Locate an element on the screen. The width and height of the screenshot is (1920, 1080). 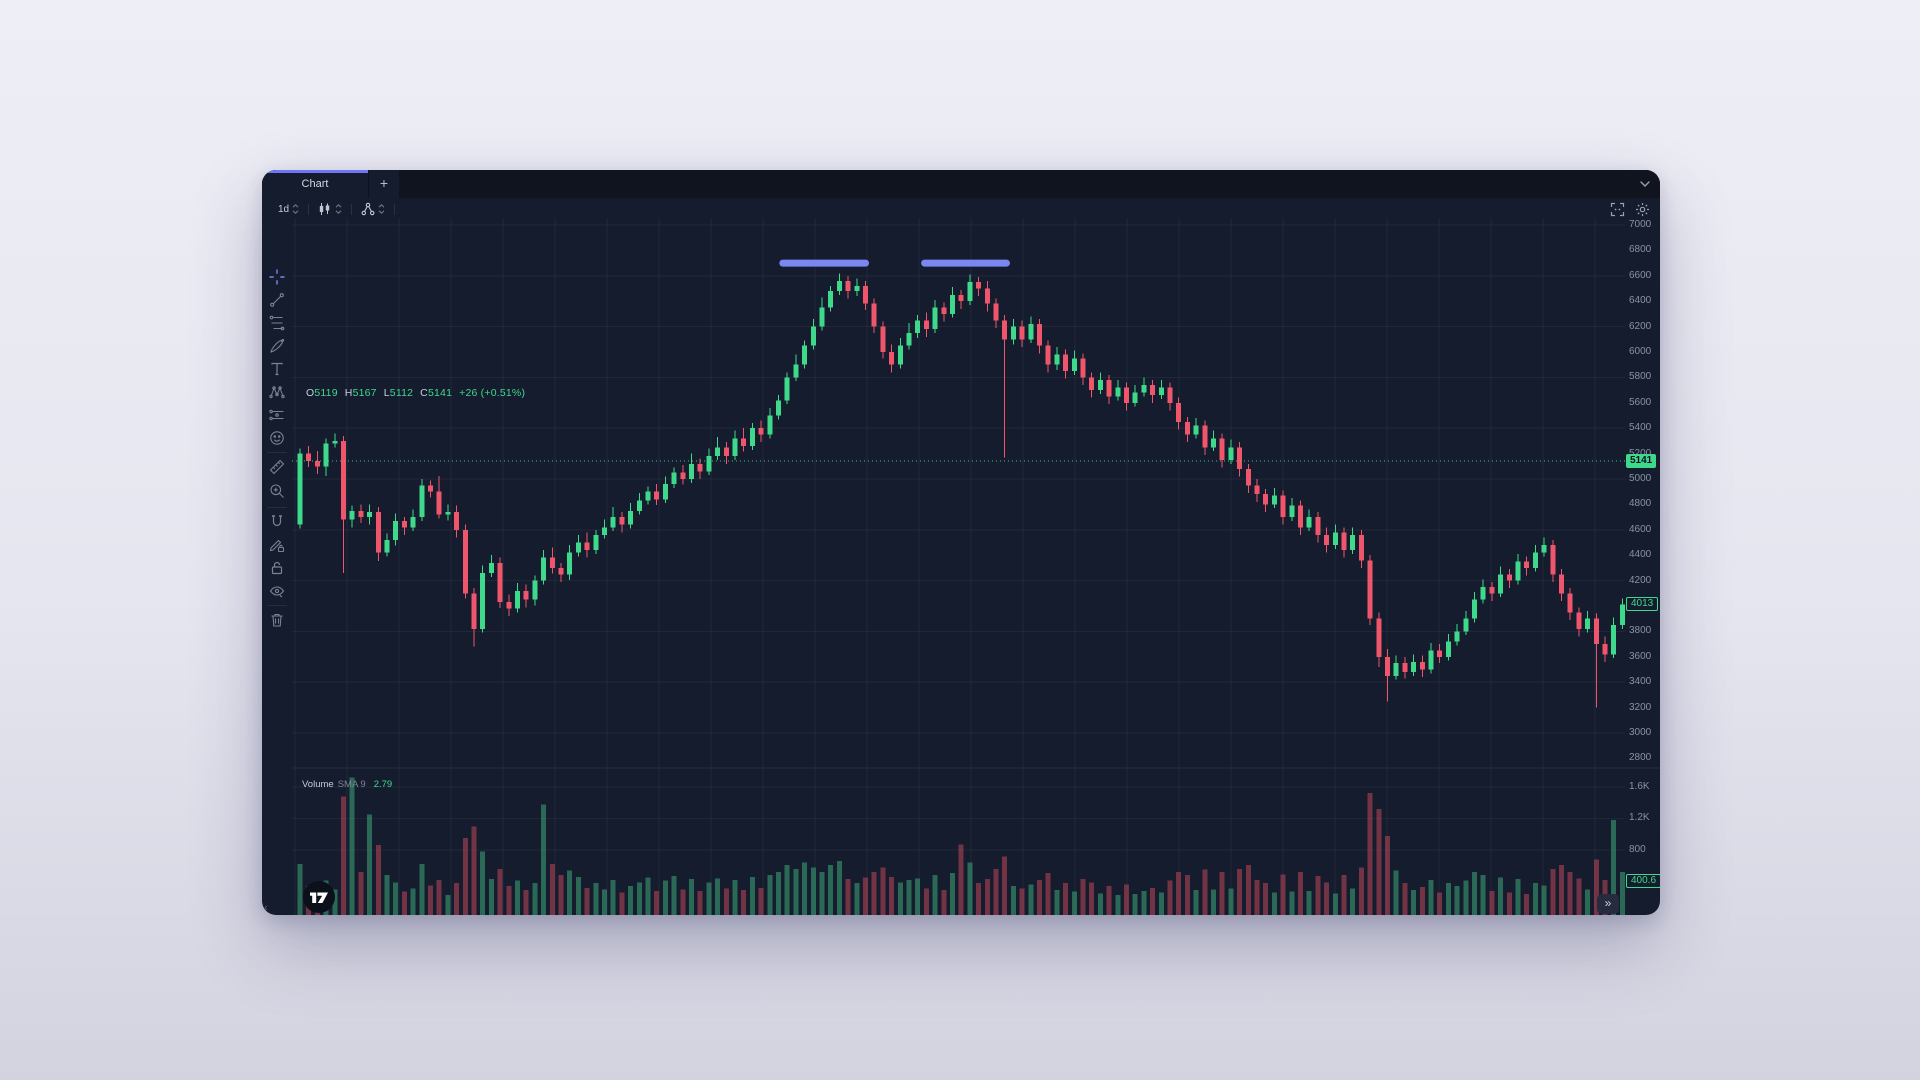
magnet-tool is located at coordinates (277, 522).